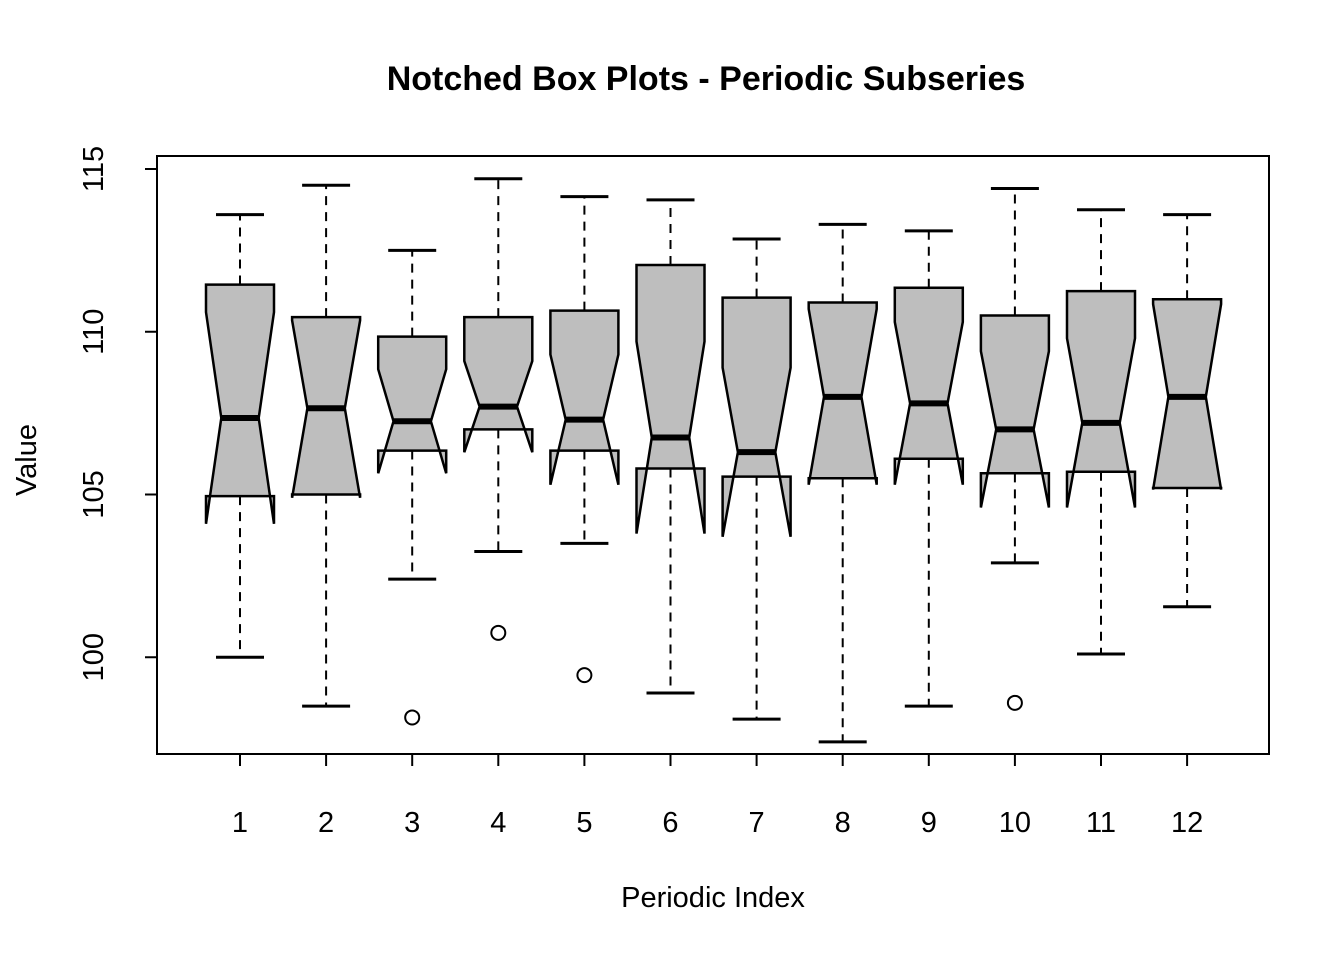 The image size is (1344, 960). I want to click on chart-title: Notched Box Plots - Periodic Subseries, so click(706, 79).